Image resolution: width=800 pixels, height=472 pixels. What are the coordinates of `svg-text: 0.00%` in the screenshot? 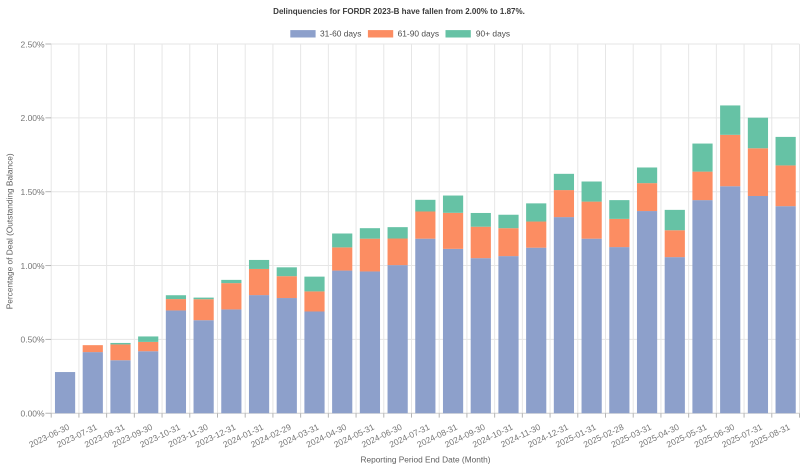 It's located at (32, 414).